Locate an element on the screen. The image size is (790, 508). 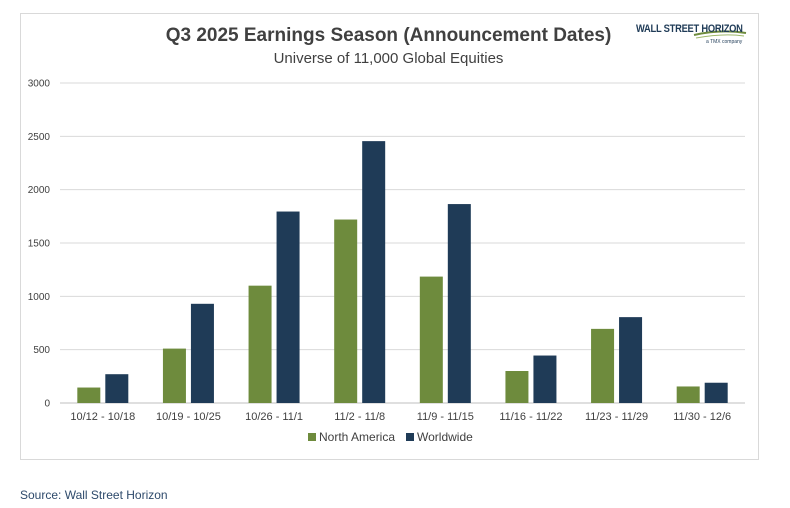
y-tick-label: 3000 is located at coordinates (39, 84).